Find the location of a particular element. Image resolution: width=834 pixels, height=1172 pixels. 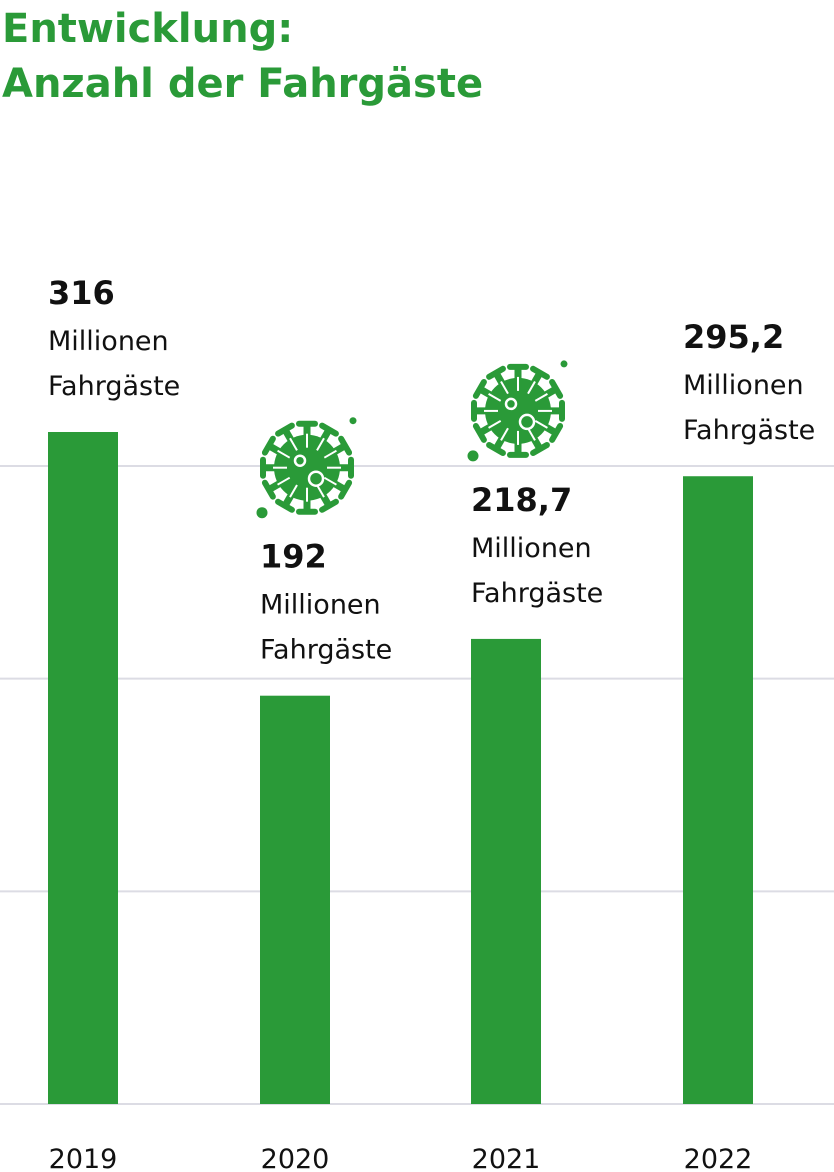

x-tick-label: 2019 is located at coordinates (83, 1158).